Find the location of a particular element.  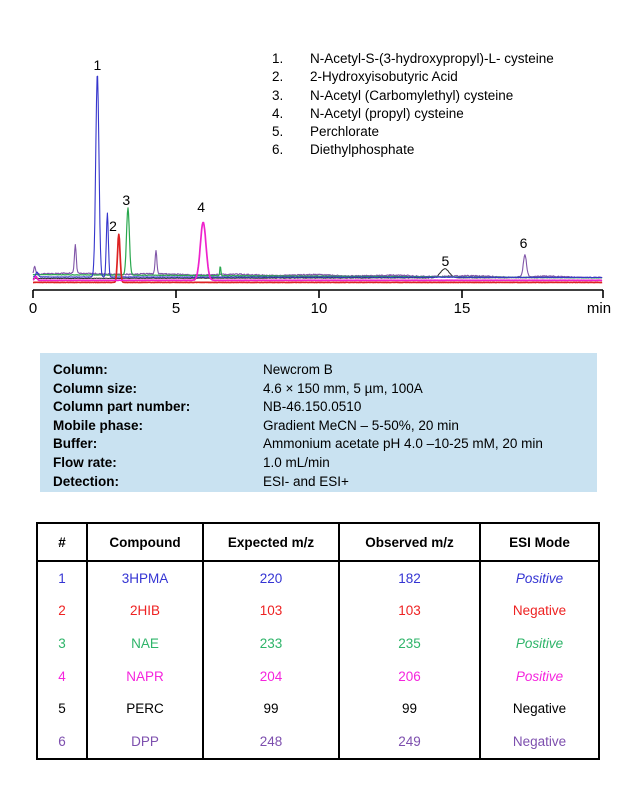

cell-expected-mz: 99 is located at coordinates (271, 708).